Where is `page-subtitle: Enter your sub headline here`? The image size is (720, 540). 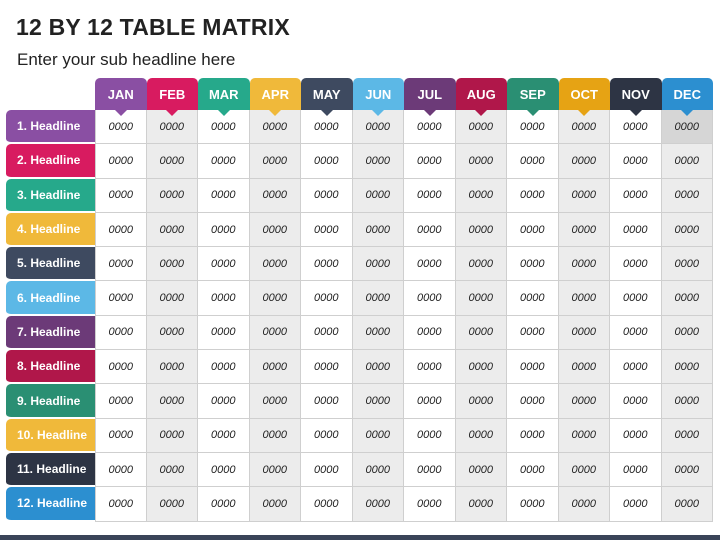 page-subtitle: Enter your sub headline here is located at coordinates (126, 59).